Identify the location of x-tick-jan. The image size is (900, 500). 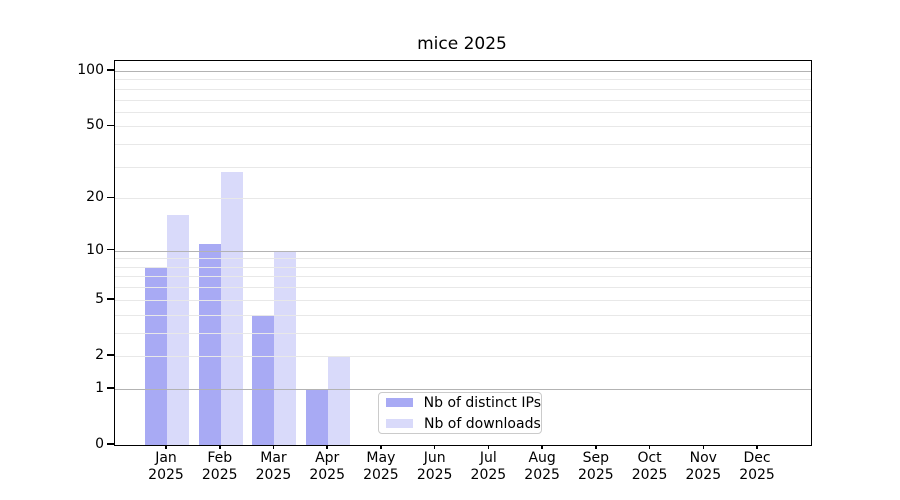
(166, 447).